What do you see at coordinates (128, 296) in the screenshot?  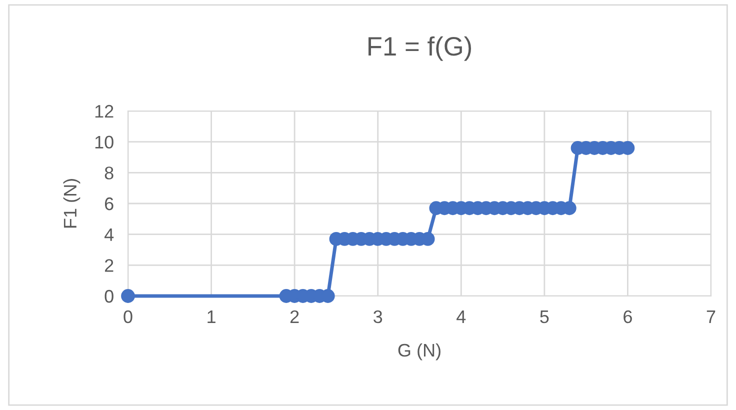 I see `point` at bounding box center [128, 296].